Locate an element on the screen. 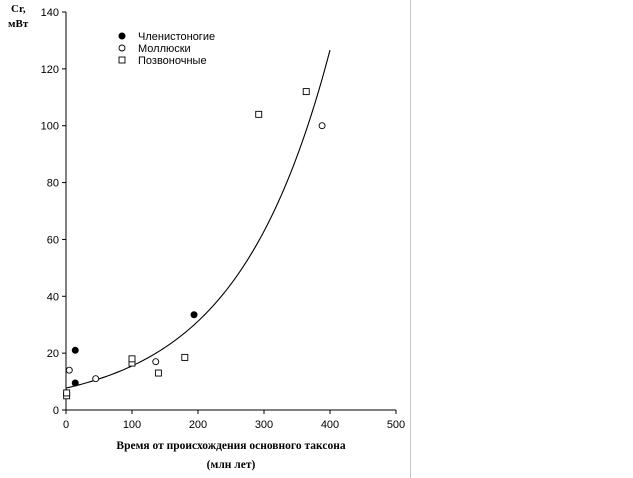 This screenshot has height=478, width=633. y-tick-label: 140 is located at coordinates (50, 13).